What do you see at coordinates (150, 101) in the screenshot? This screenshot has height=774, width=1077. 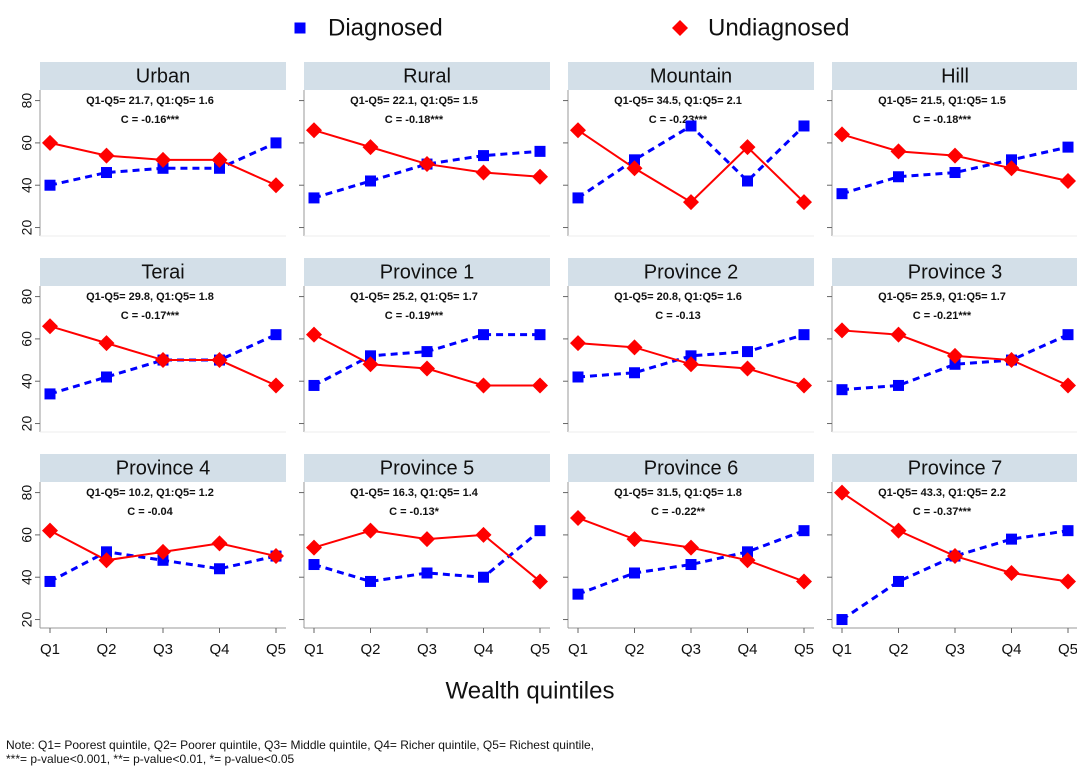 I see `annotation: Q1-Q5= 21.7, Q1:Q5= 1.6` at bounding box center [150, 101].